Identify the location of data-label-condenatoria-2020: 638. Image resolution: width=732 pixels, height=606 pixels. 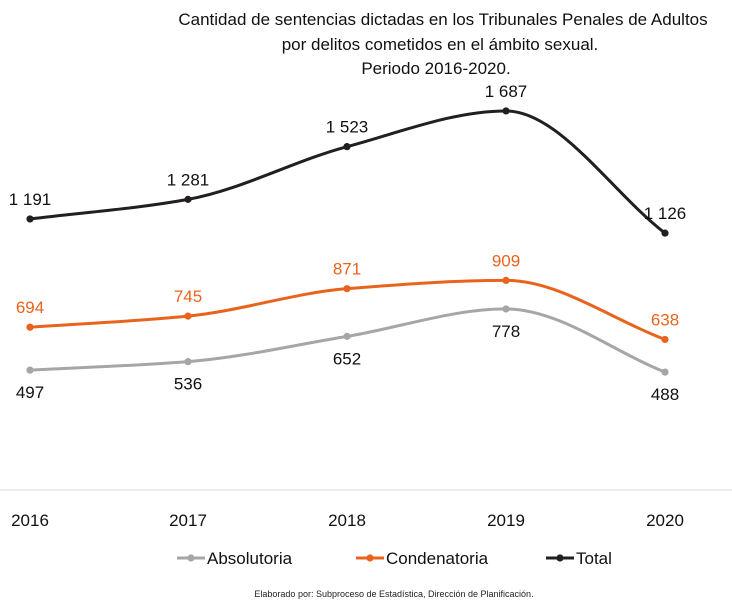
(665, 319).